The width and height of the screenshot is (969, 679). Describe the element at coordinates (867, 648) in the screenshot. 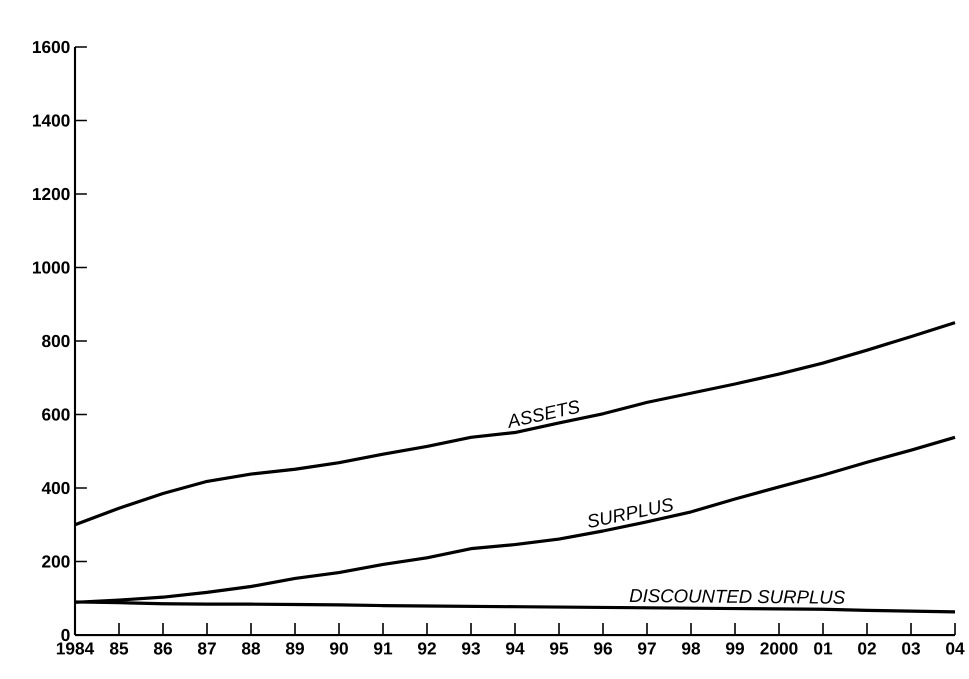

I see `x-tick-label: 02` at that location.